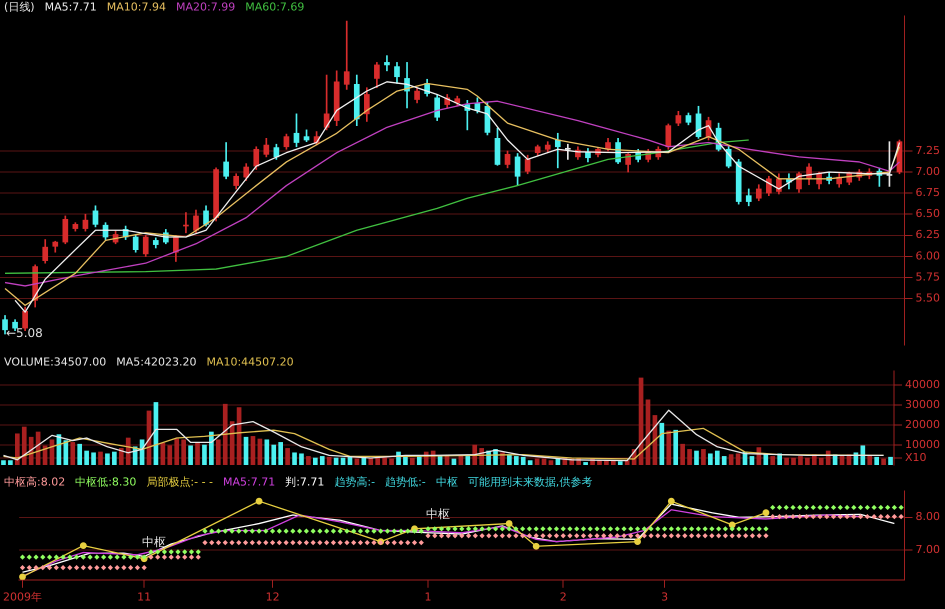  I want to click on y-tick-label: 7.25, so click(928, 150).